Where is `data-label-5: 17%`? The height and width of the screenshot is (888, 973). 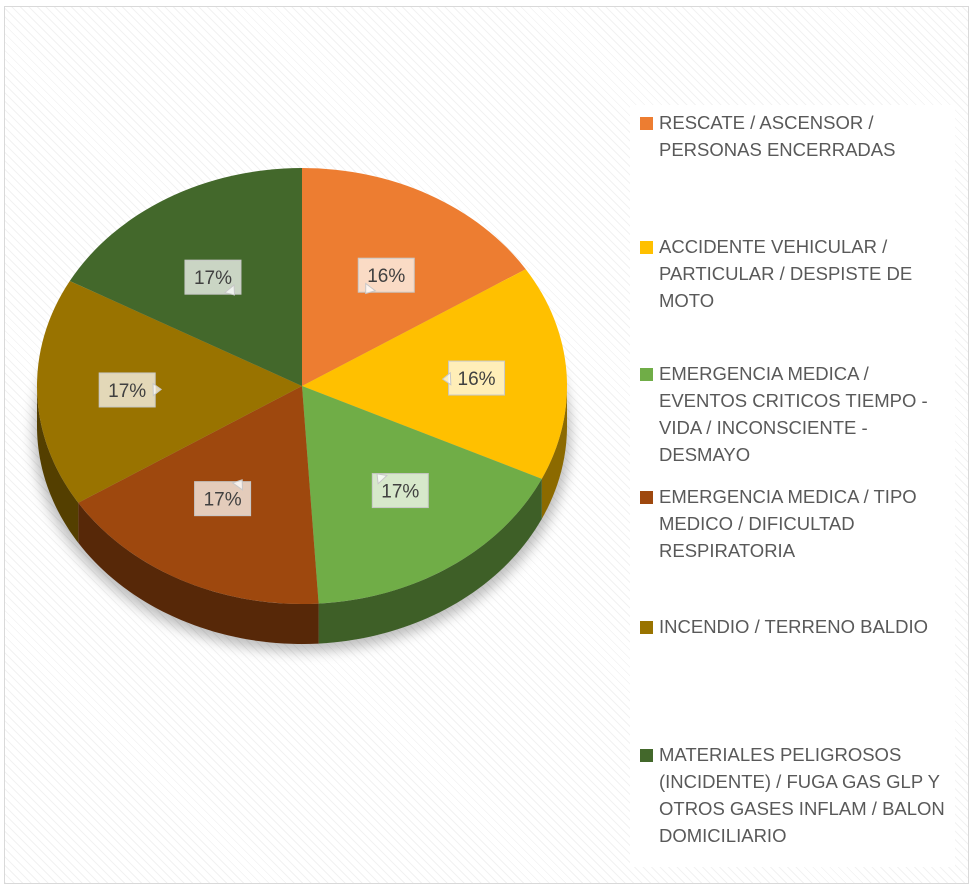
data-label-5: 17% is located at coordinates (130, 390).